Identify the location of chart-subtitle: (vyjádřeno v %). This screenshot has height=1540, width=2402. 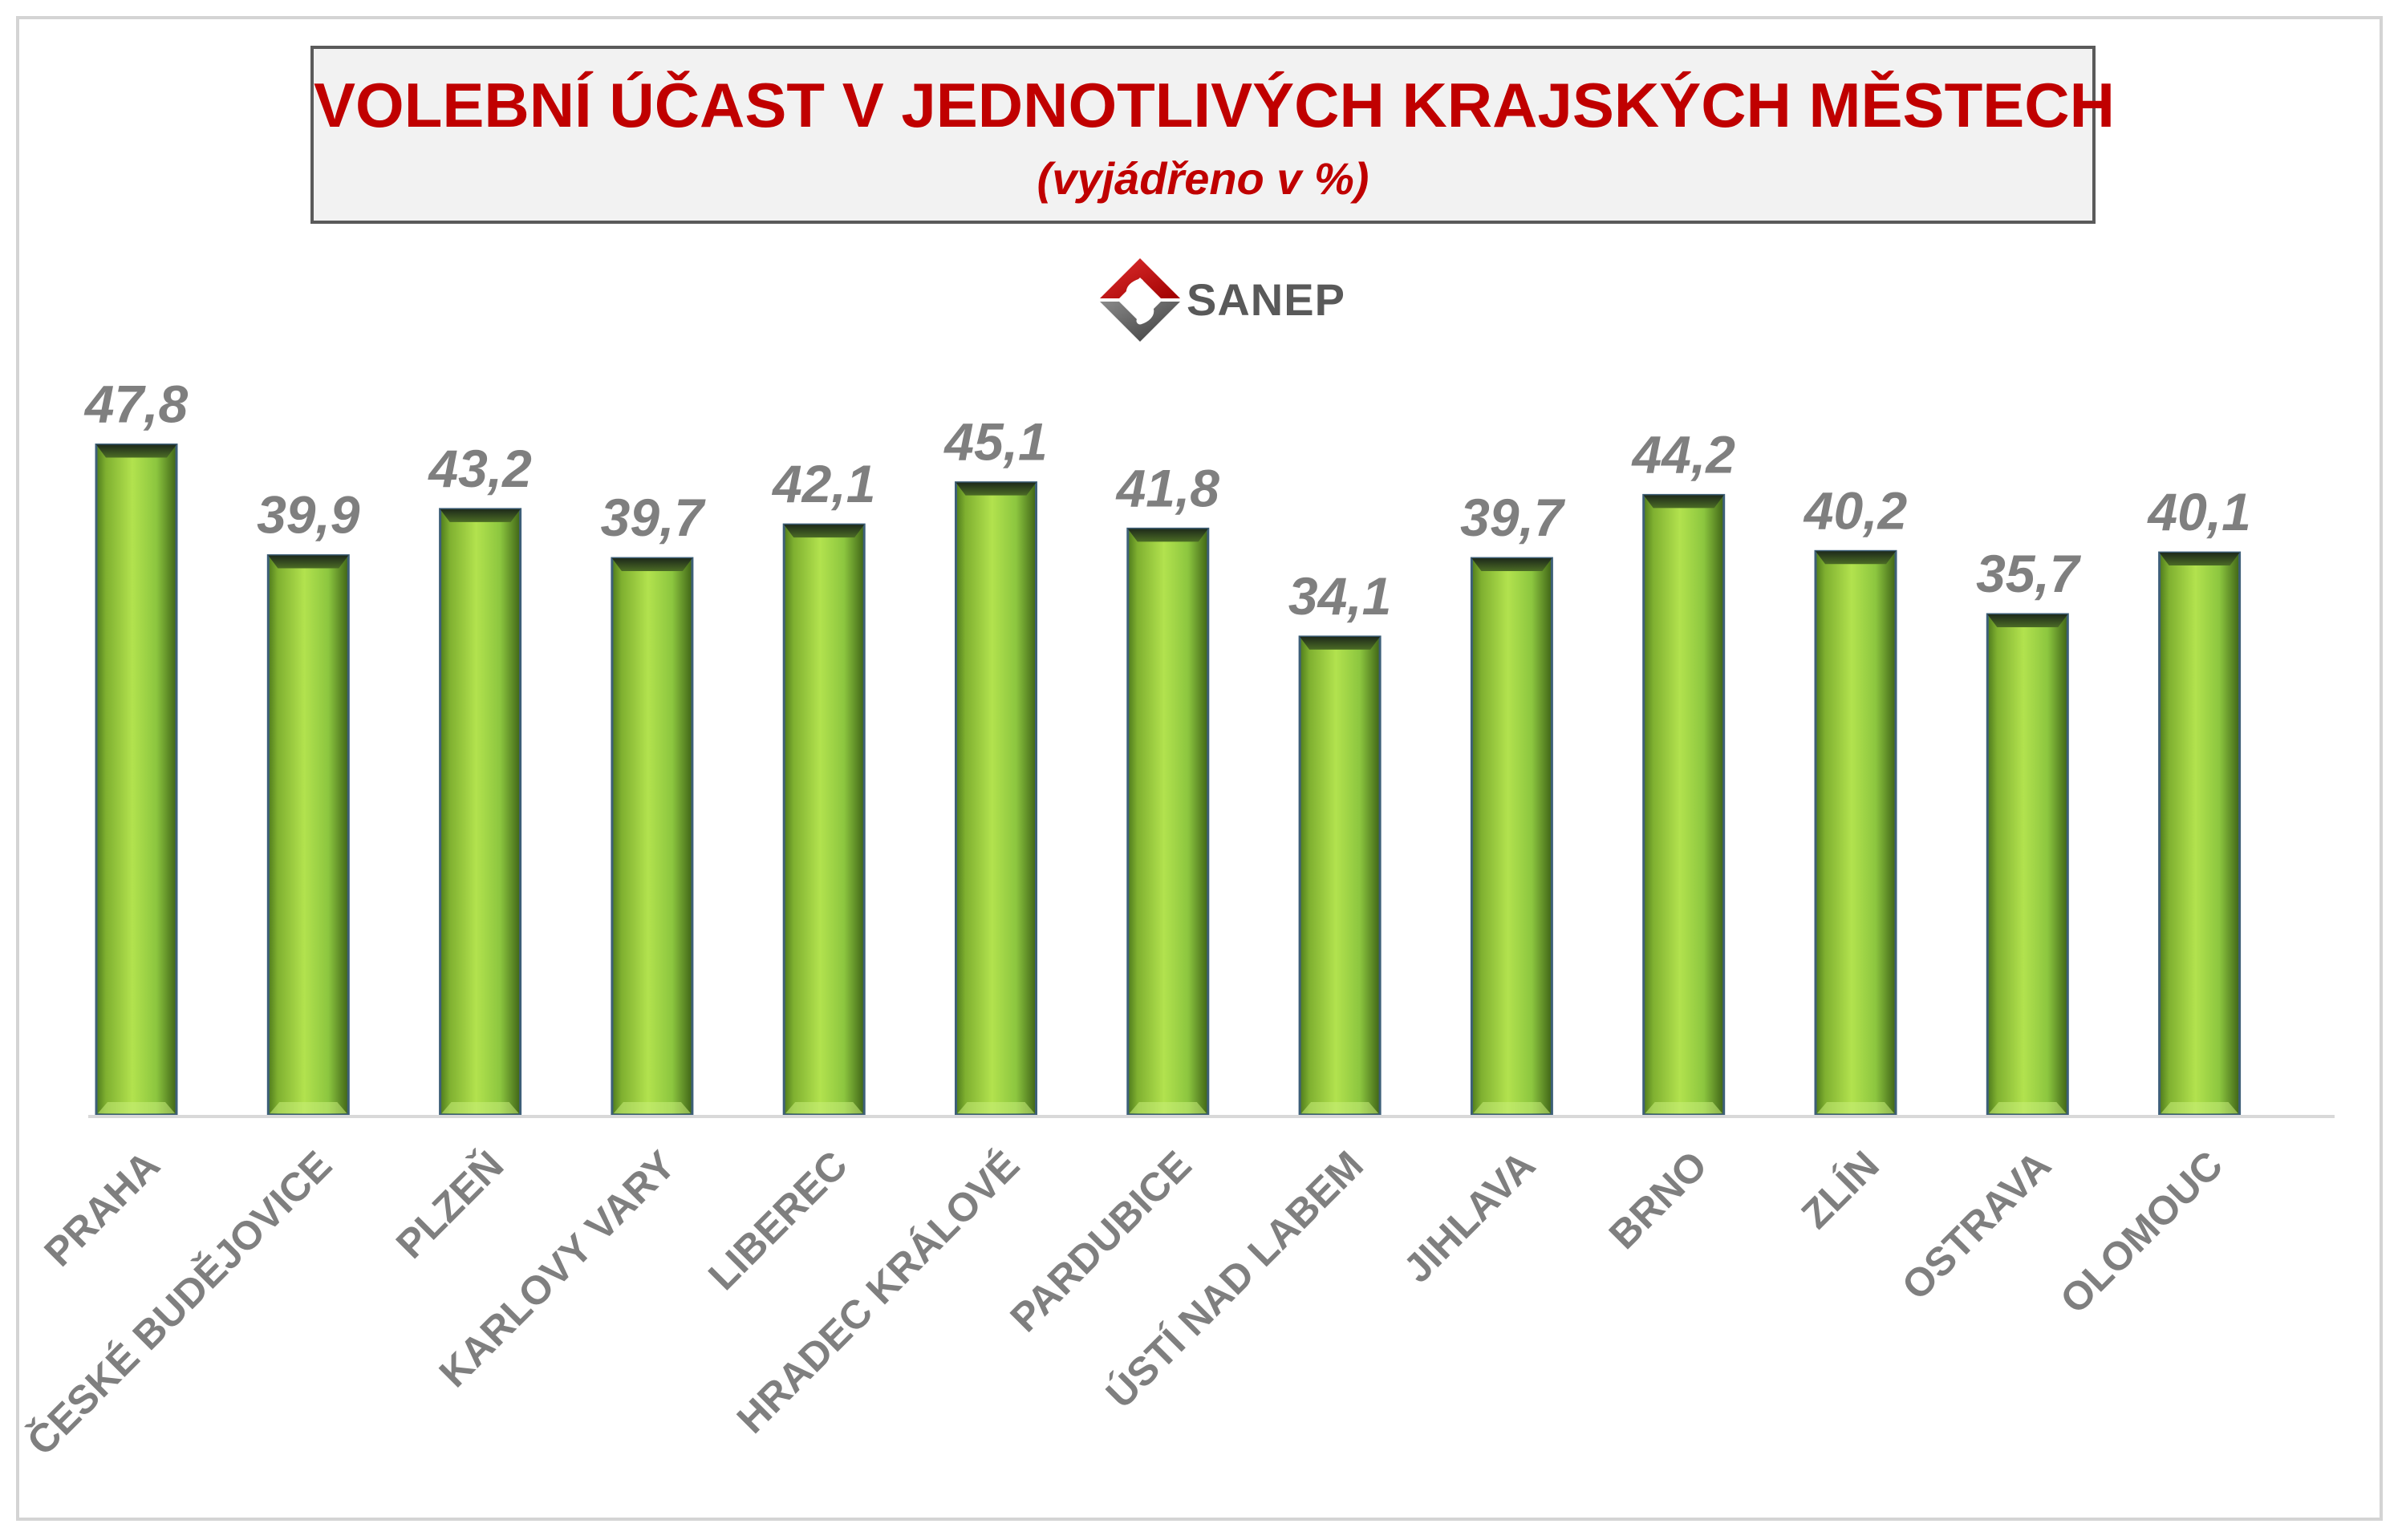
(1203, 178).